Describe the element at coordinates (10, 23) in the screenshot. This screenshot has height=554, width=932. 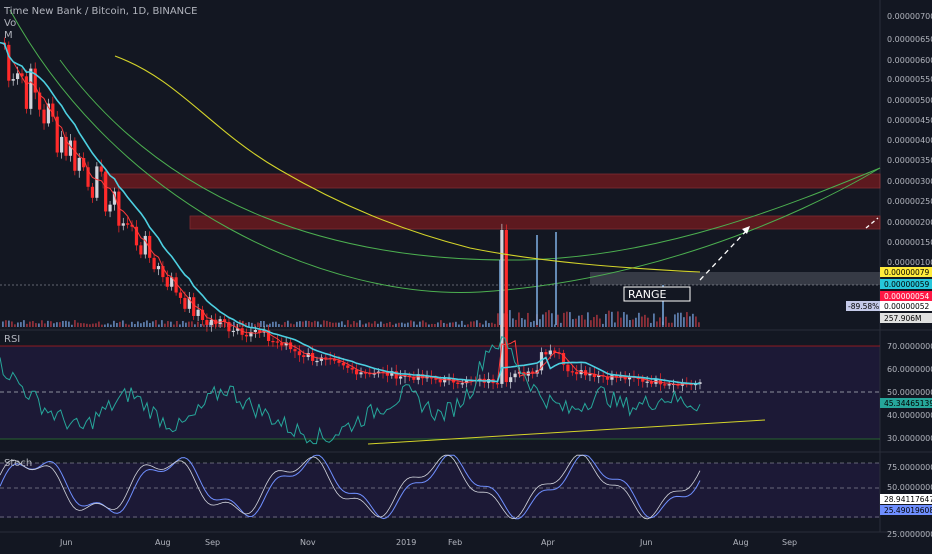
I see `volume-legend: Vo` at that location.